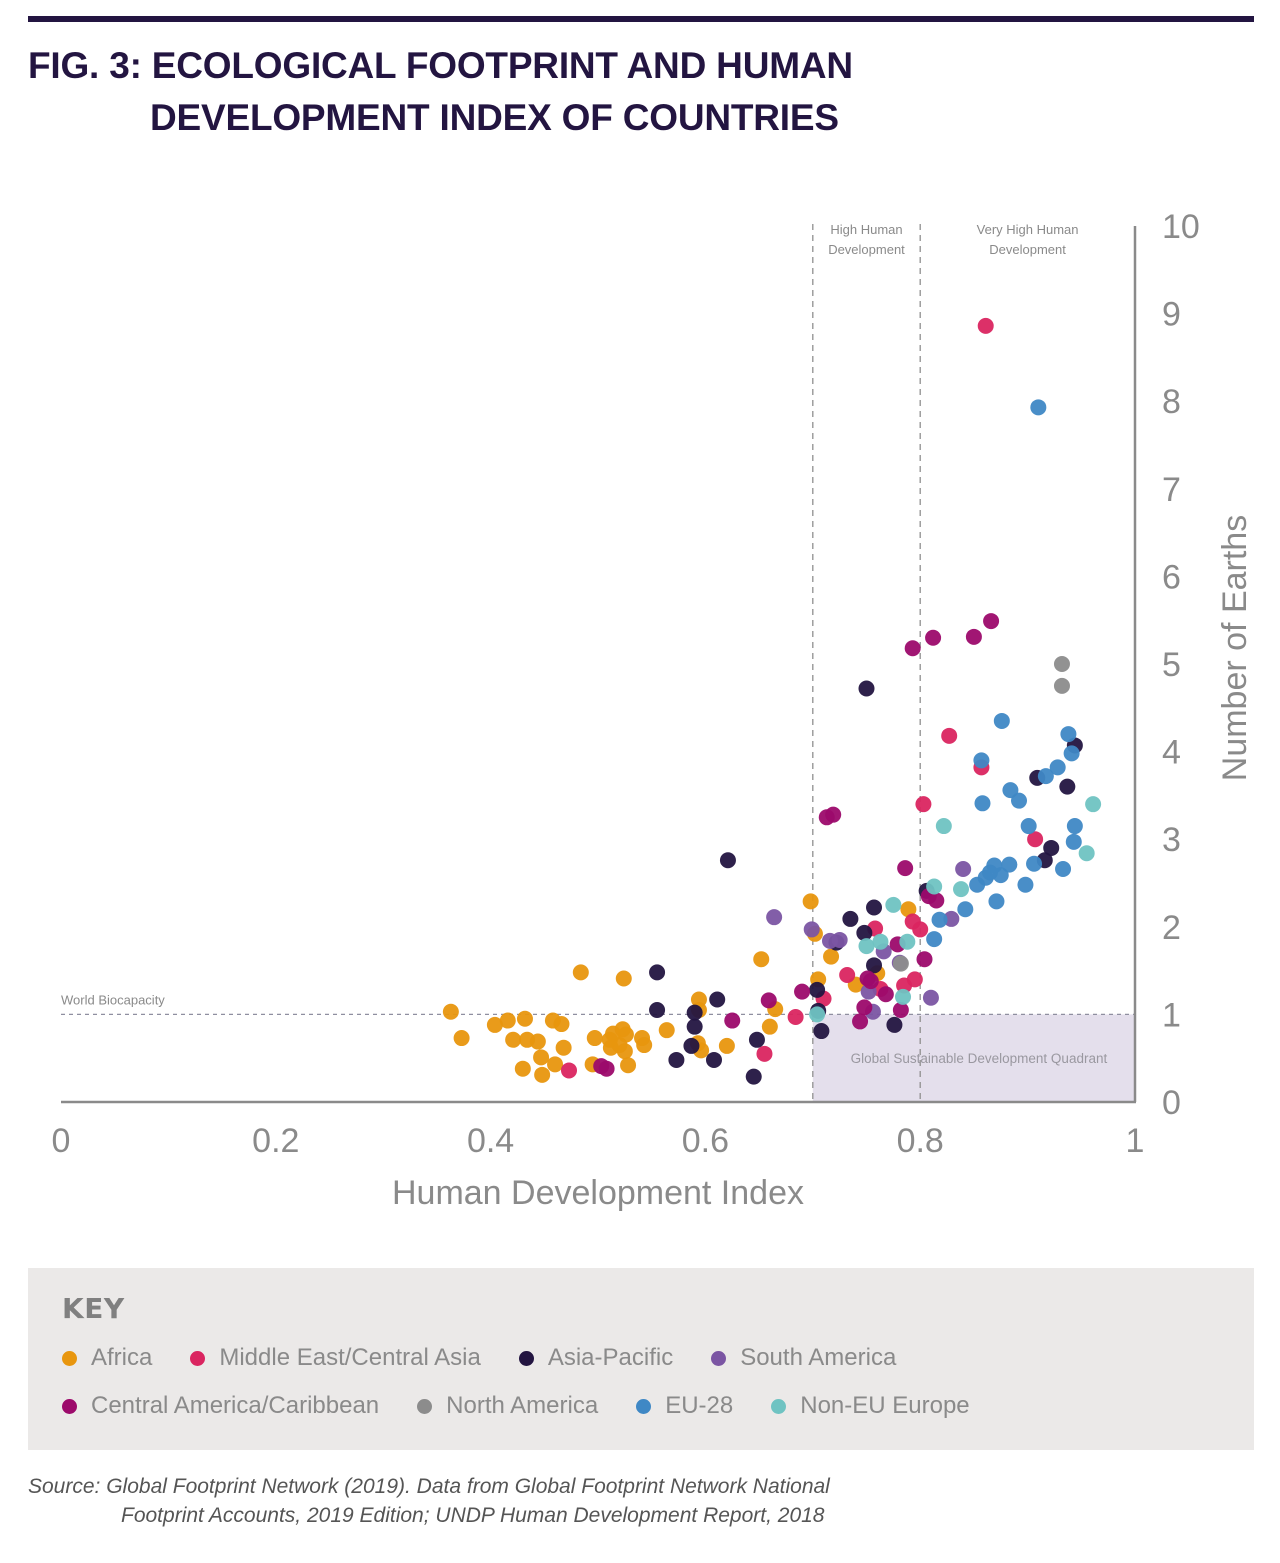 The height and width of the screenshot is (1563, 1280). I want to click on y-tick-label: 8, so click(1171, 402).